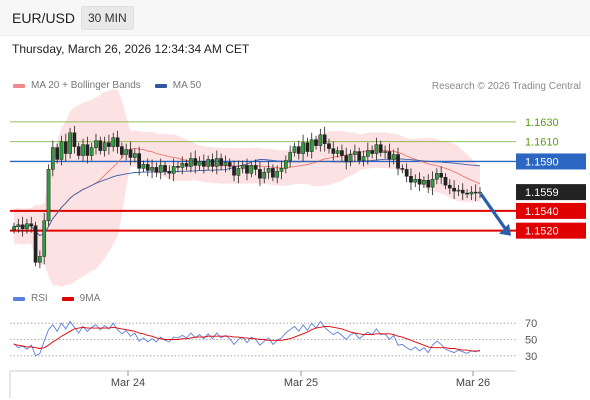 This screenshot has height=400, width=590. I want to click on chart-datetime: Thursday, March 26, 2026 12:34:34 AM CET, so click(131, 49).